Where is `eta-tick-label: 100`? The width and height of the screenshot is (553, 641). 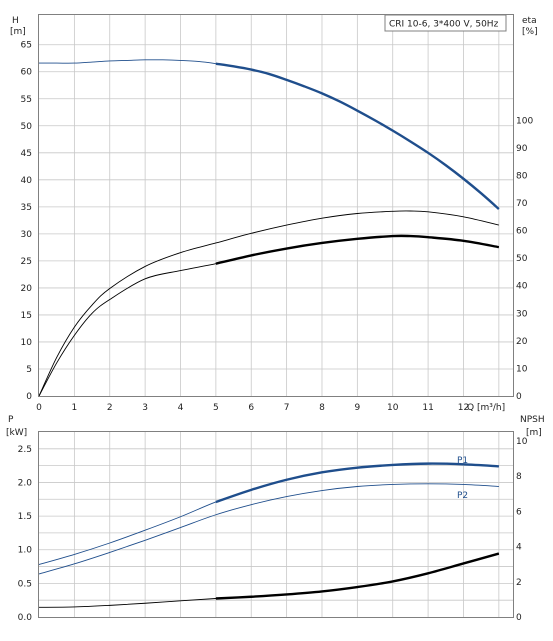 eta-tick-label: 100 is located at coordinates (524, 121).